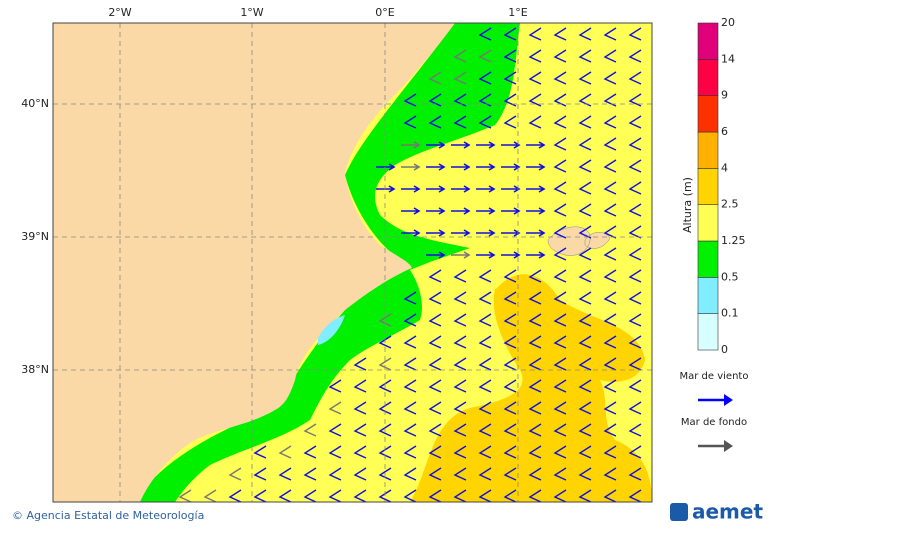 The width and height of the screenshot is (900, 533). What do you see at coordinates (714, 376) in the screenshot?
I see `legend-label: Mar de viento` at bounding box center [714, 376].